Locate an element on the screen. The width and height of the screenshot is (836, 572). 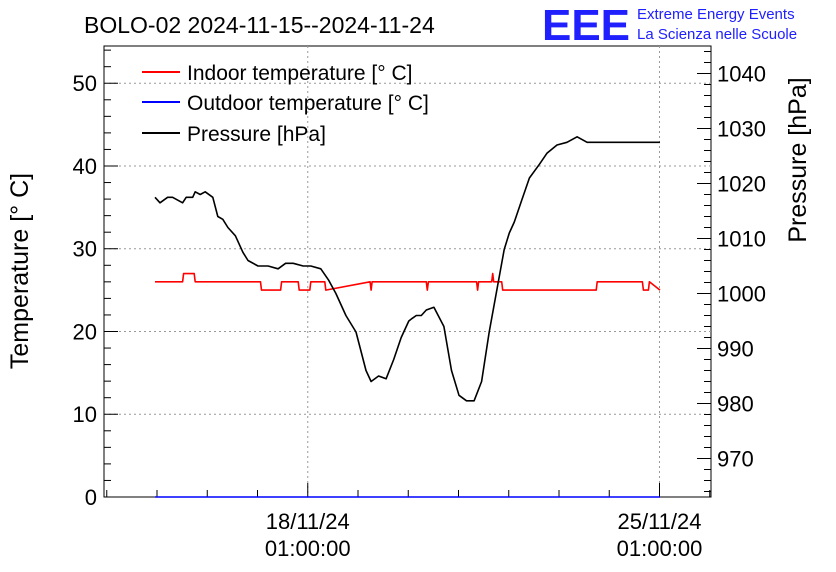
logo-mark: EEE is located at coordinates (586, 25).